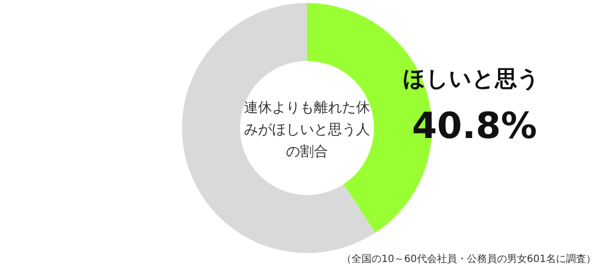 The height and width of the screenshot is (268, 600). Describe the element at coordinates (307, 130) in the screenshot. I see `text: 連休よりも離れた休みがほしいと思う人の割合` at that location.